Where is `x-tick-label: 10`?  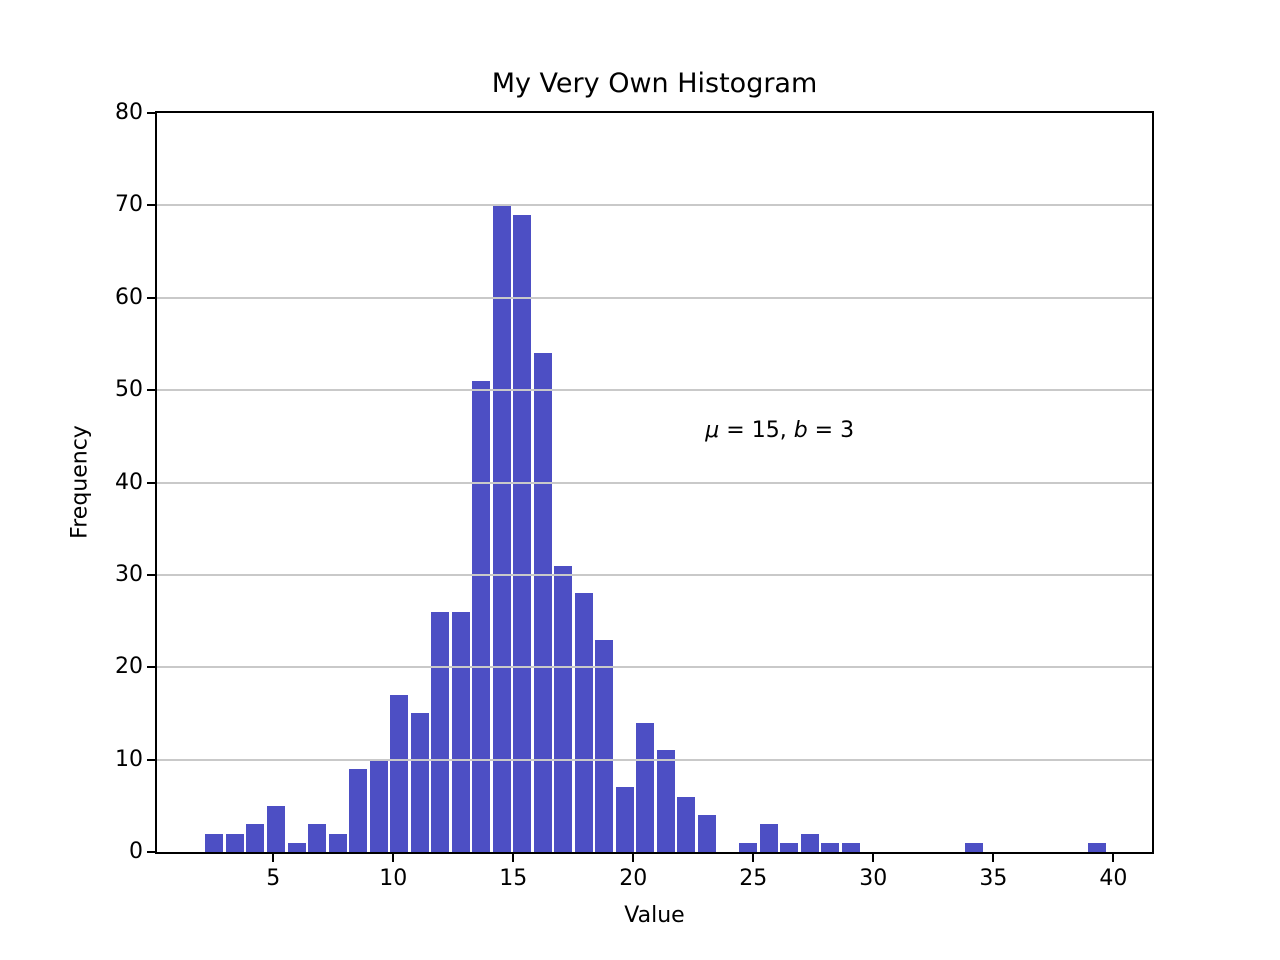
x-tick-label: 10 is located at coordinates (393, 878).